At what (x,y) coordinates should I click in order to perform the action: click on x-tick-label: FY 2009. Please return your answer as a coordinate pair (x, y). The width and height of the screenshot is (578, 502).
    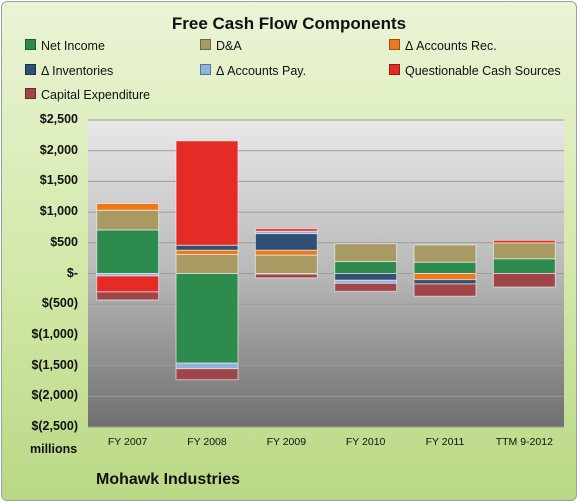
    Looking at the image, I should click on (286, 442).